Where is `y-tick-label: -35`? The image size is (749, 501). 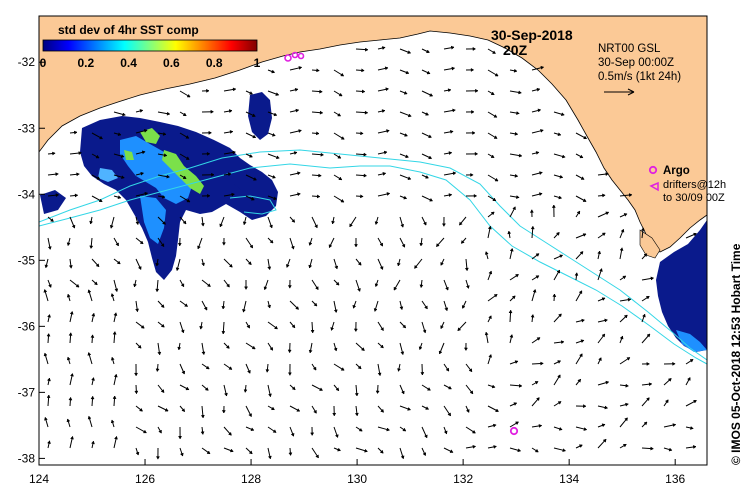 y-tick-label: -35 is located at coordinates (27, 260).